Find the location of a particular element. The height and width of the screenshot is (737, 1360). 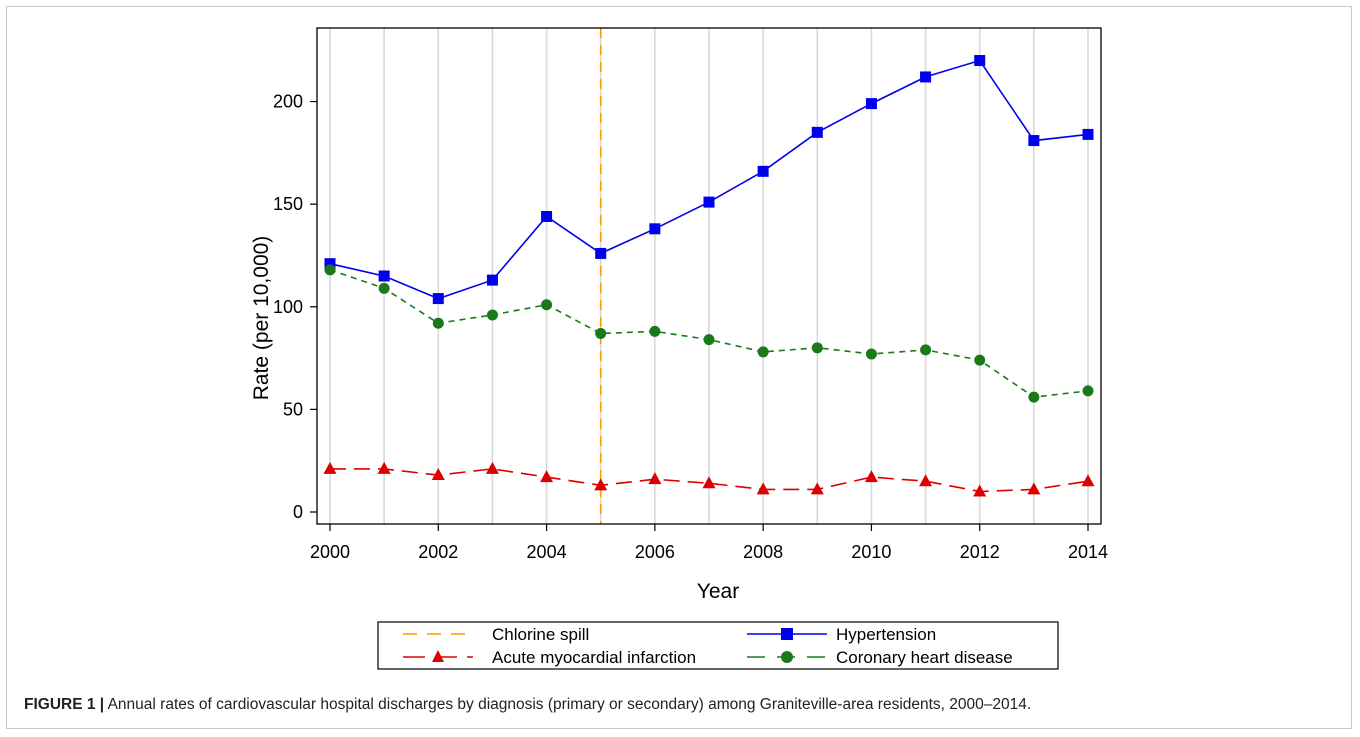

y-tick-label: 200 is located at coordinates (288, 102).